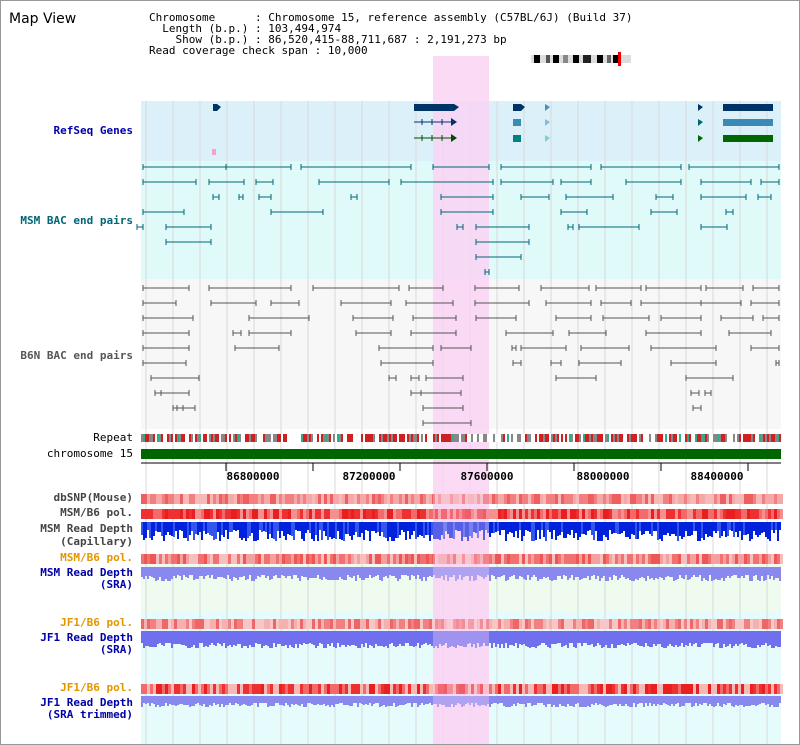 This screenshot has width=800, height=745. What do you see at coordinates (93, 130) in the screenshot?
I see `track-label-refseq: RefSeq Genes` at bounding box center [93, 130].